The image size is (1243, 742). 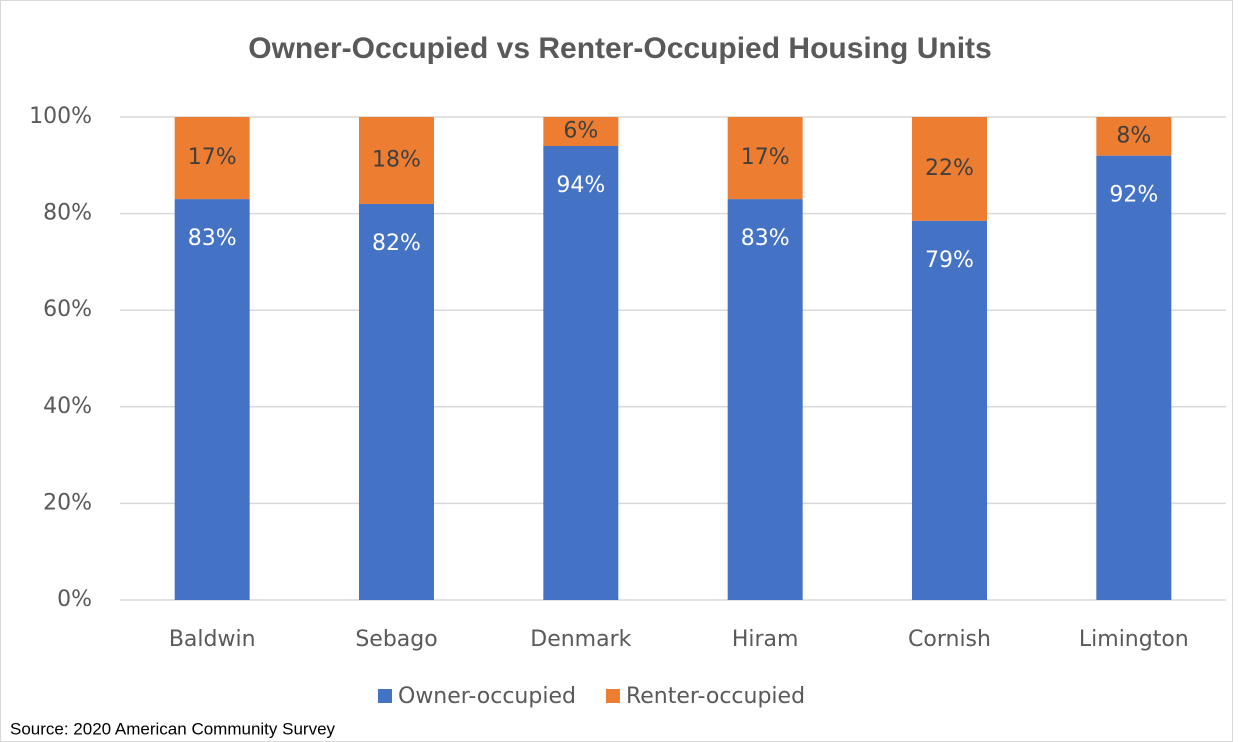 I want to click on data-label: 92%, so click(x=1133, y=195).